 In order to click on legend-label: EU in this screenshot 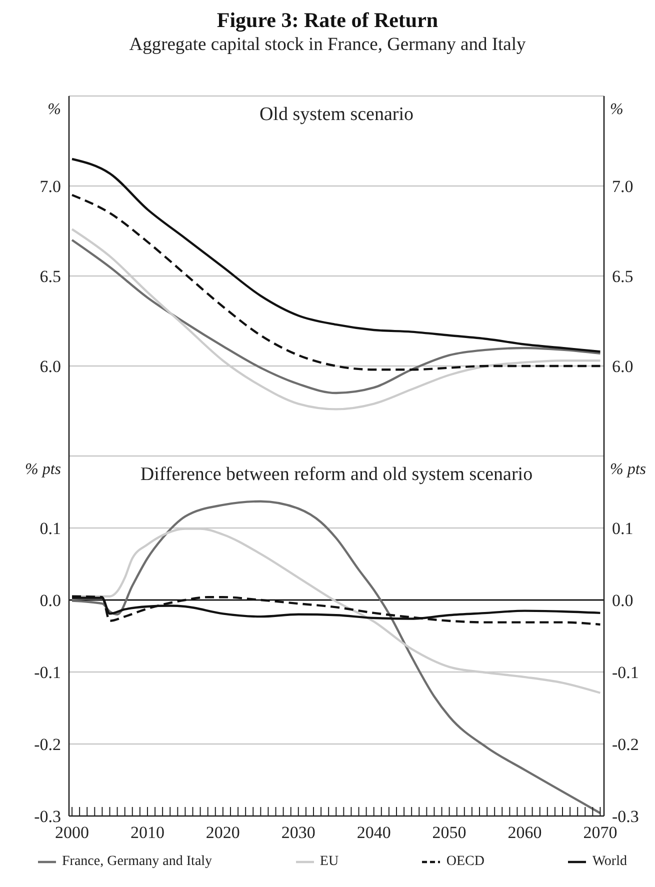, I will do `click(329, 862)`.